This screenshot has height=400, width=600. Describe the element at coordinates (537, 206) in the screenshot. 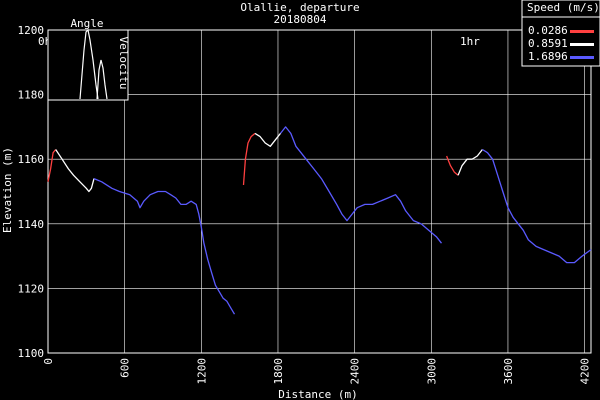

I see `elevation-track-3-blue` at that location.